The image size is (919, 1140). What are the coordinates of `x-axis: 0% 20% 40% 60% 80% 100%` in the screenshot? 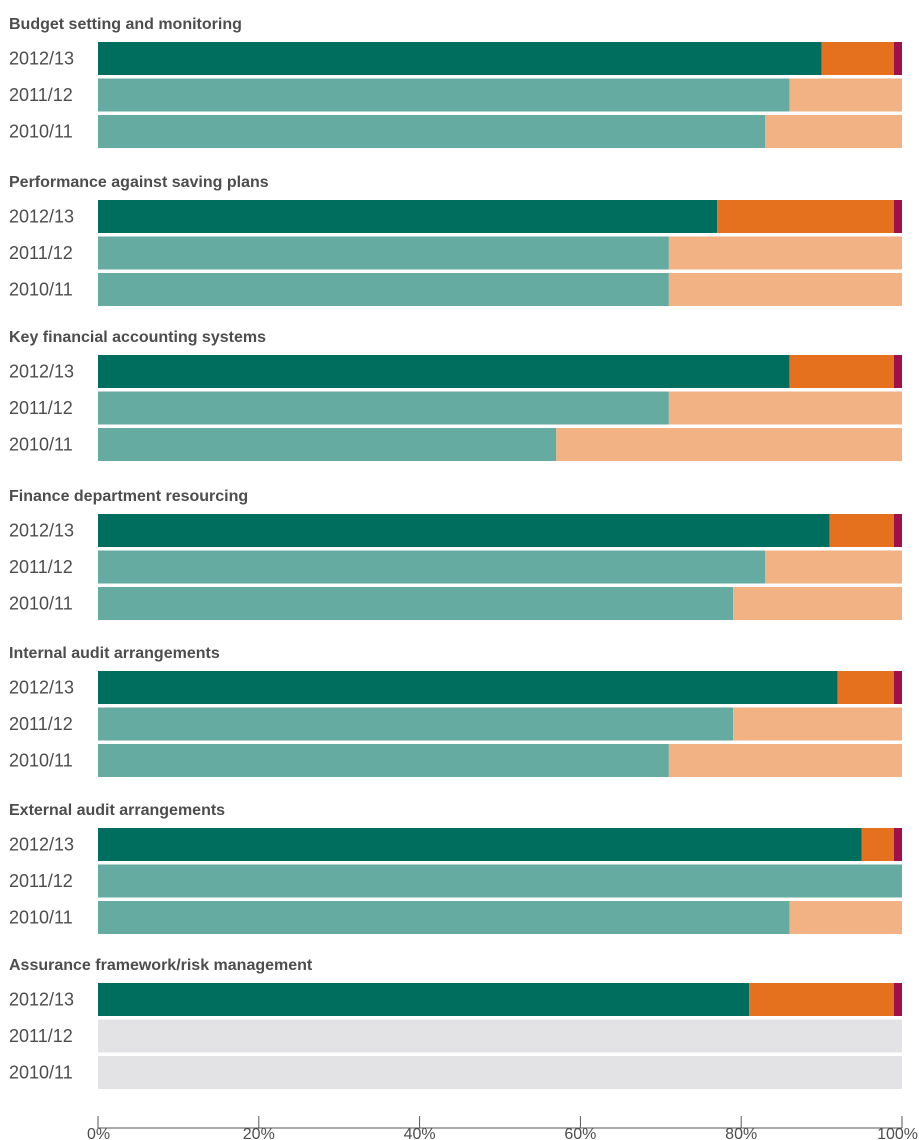 It's located at (502, 1128).